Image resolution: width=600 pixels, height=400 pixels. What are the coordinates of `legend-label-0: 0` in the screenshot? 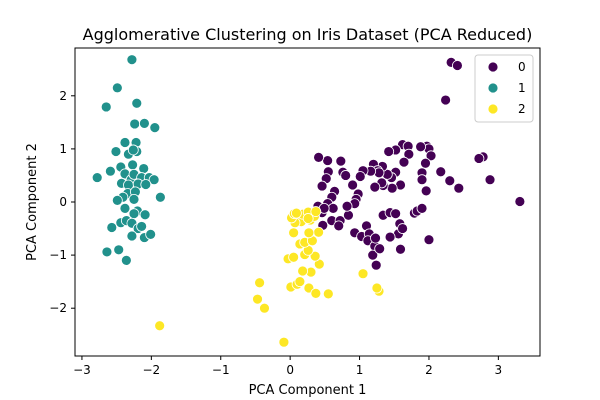 It's located at (522, 67).